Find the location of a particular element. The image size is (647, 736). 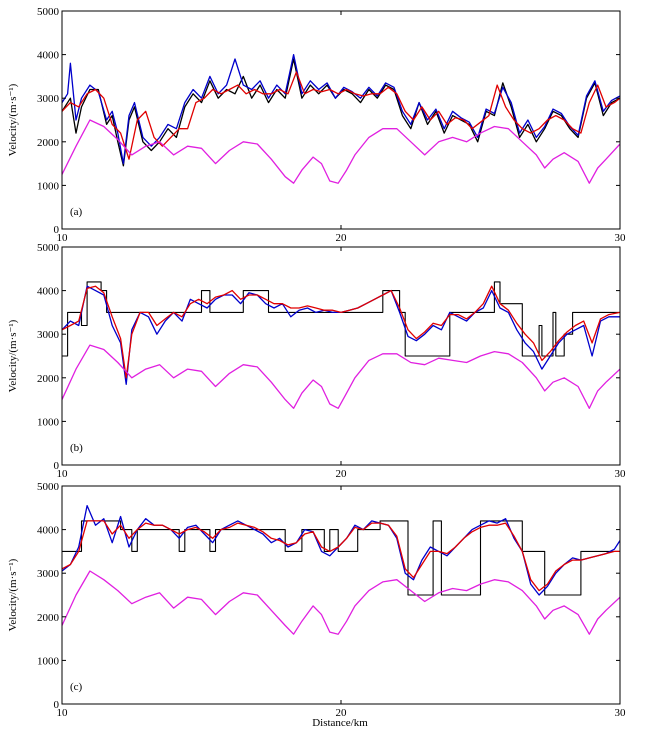

panel-label: (c) is located at coordinates (76, 687).